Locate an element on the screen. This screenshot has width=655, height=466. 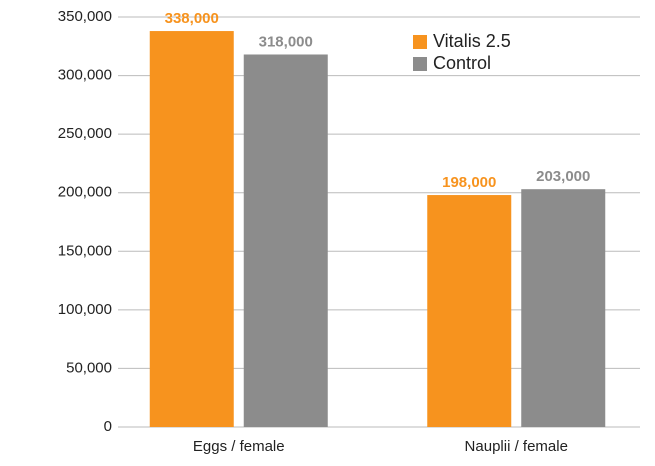
x-tick-label: Eggs / female is located at coordinates (239, 446).